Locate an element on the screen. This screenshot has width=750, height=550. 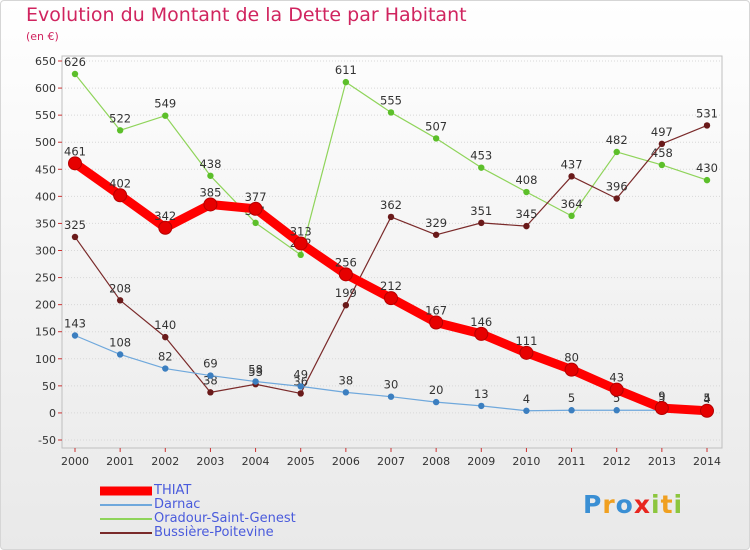
data-label-bussi-re-poitevine: 325 is located at coordinates (75, 225).